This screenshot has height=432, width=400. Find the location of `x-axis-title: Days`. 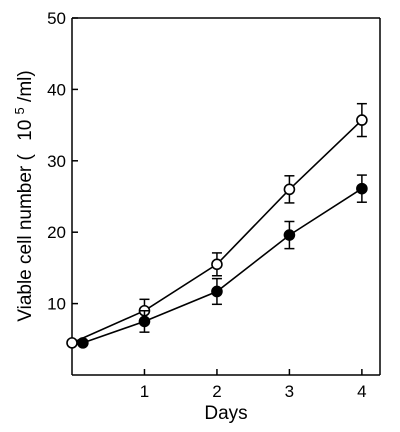

x-axis-title: Days is located at coordinates (225, 413).